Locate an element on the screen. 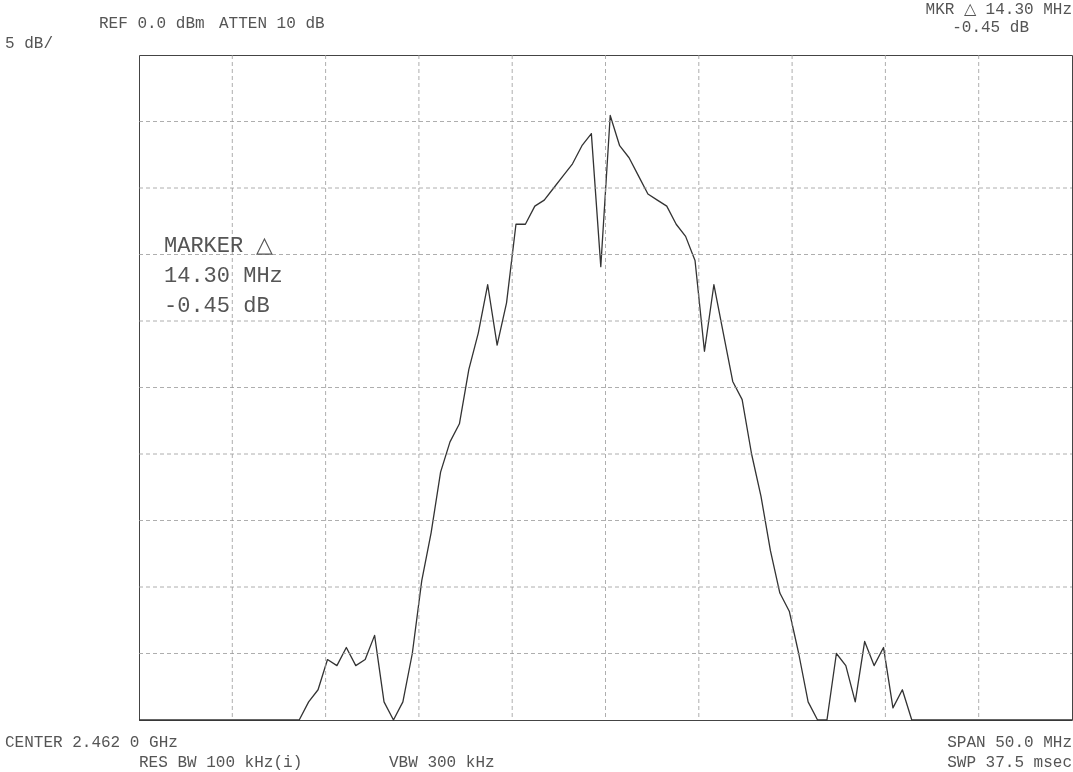  text: CENTER 2.462 0 GHz is located at coordinates (91, 743).